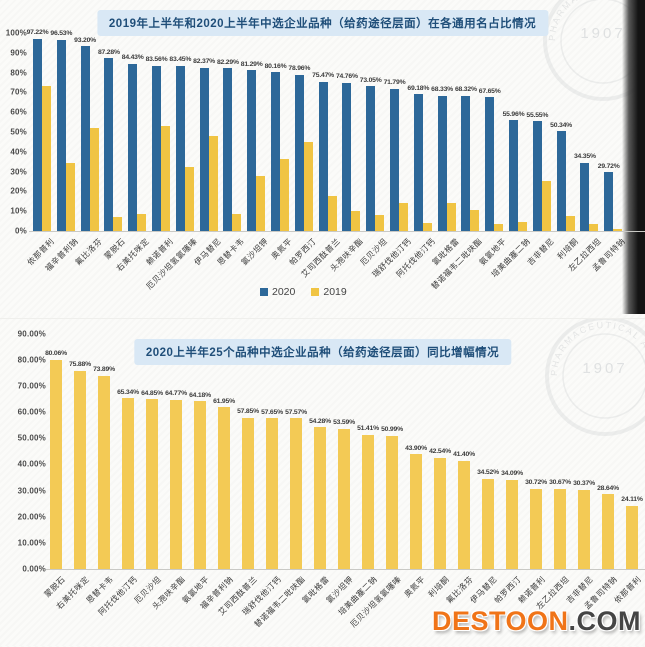 Image resolution: width=645 pixels, height=647 pixels. What do you see at coordinates (277, 292) in the screenshot?
I see `legend-item-2020: 2020` at bounding box center [277, 292].